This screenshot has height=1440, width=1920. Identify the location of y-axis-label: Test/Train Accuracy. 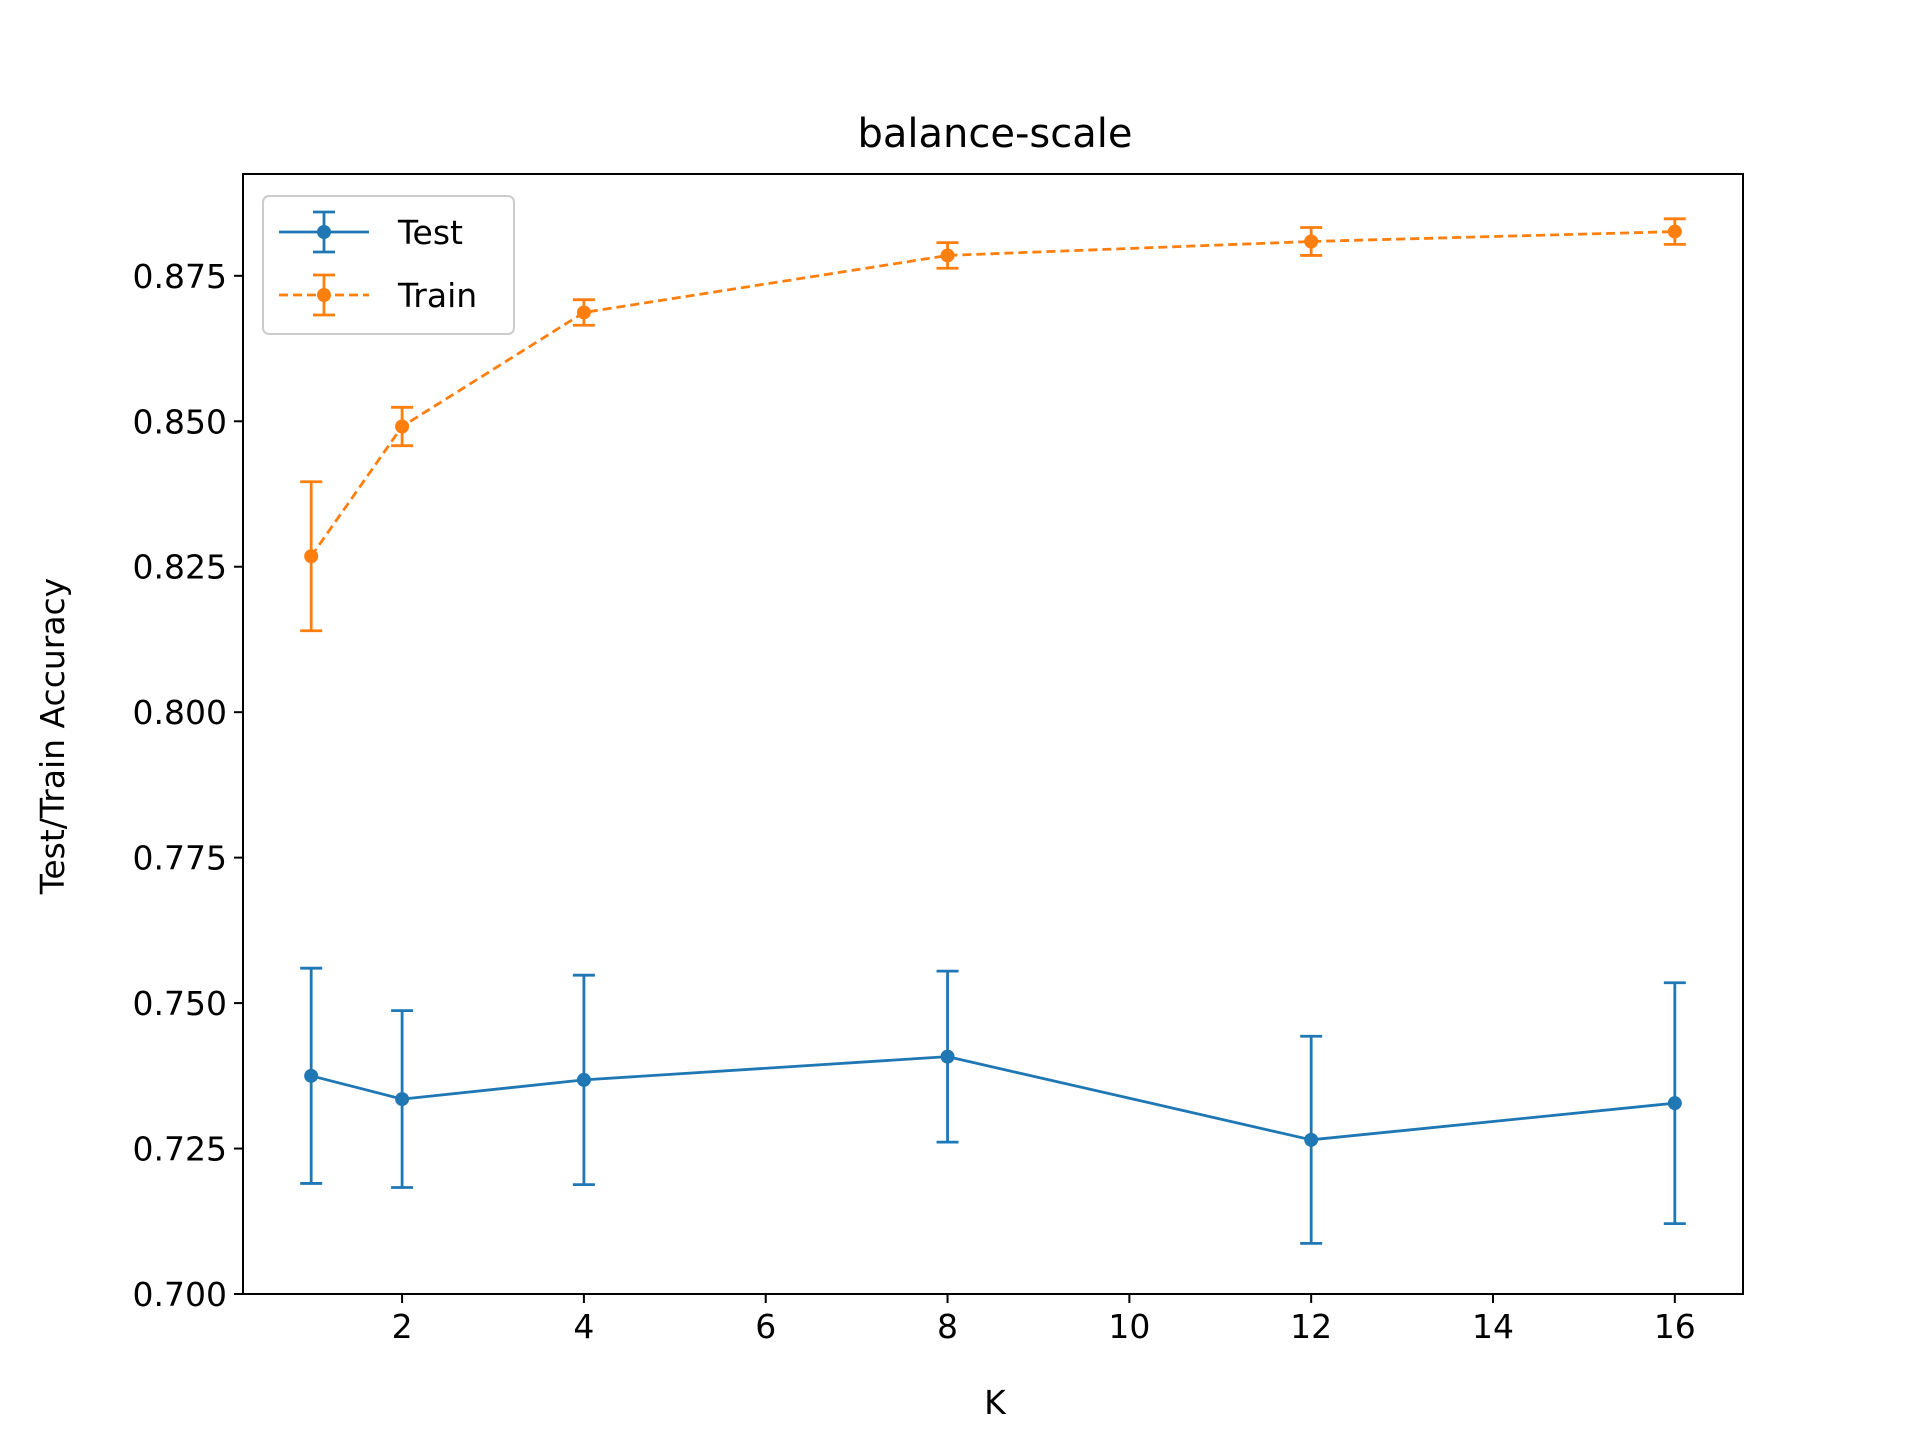
(52, 736).